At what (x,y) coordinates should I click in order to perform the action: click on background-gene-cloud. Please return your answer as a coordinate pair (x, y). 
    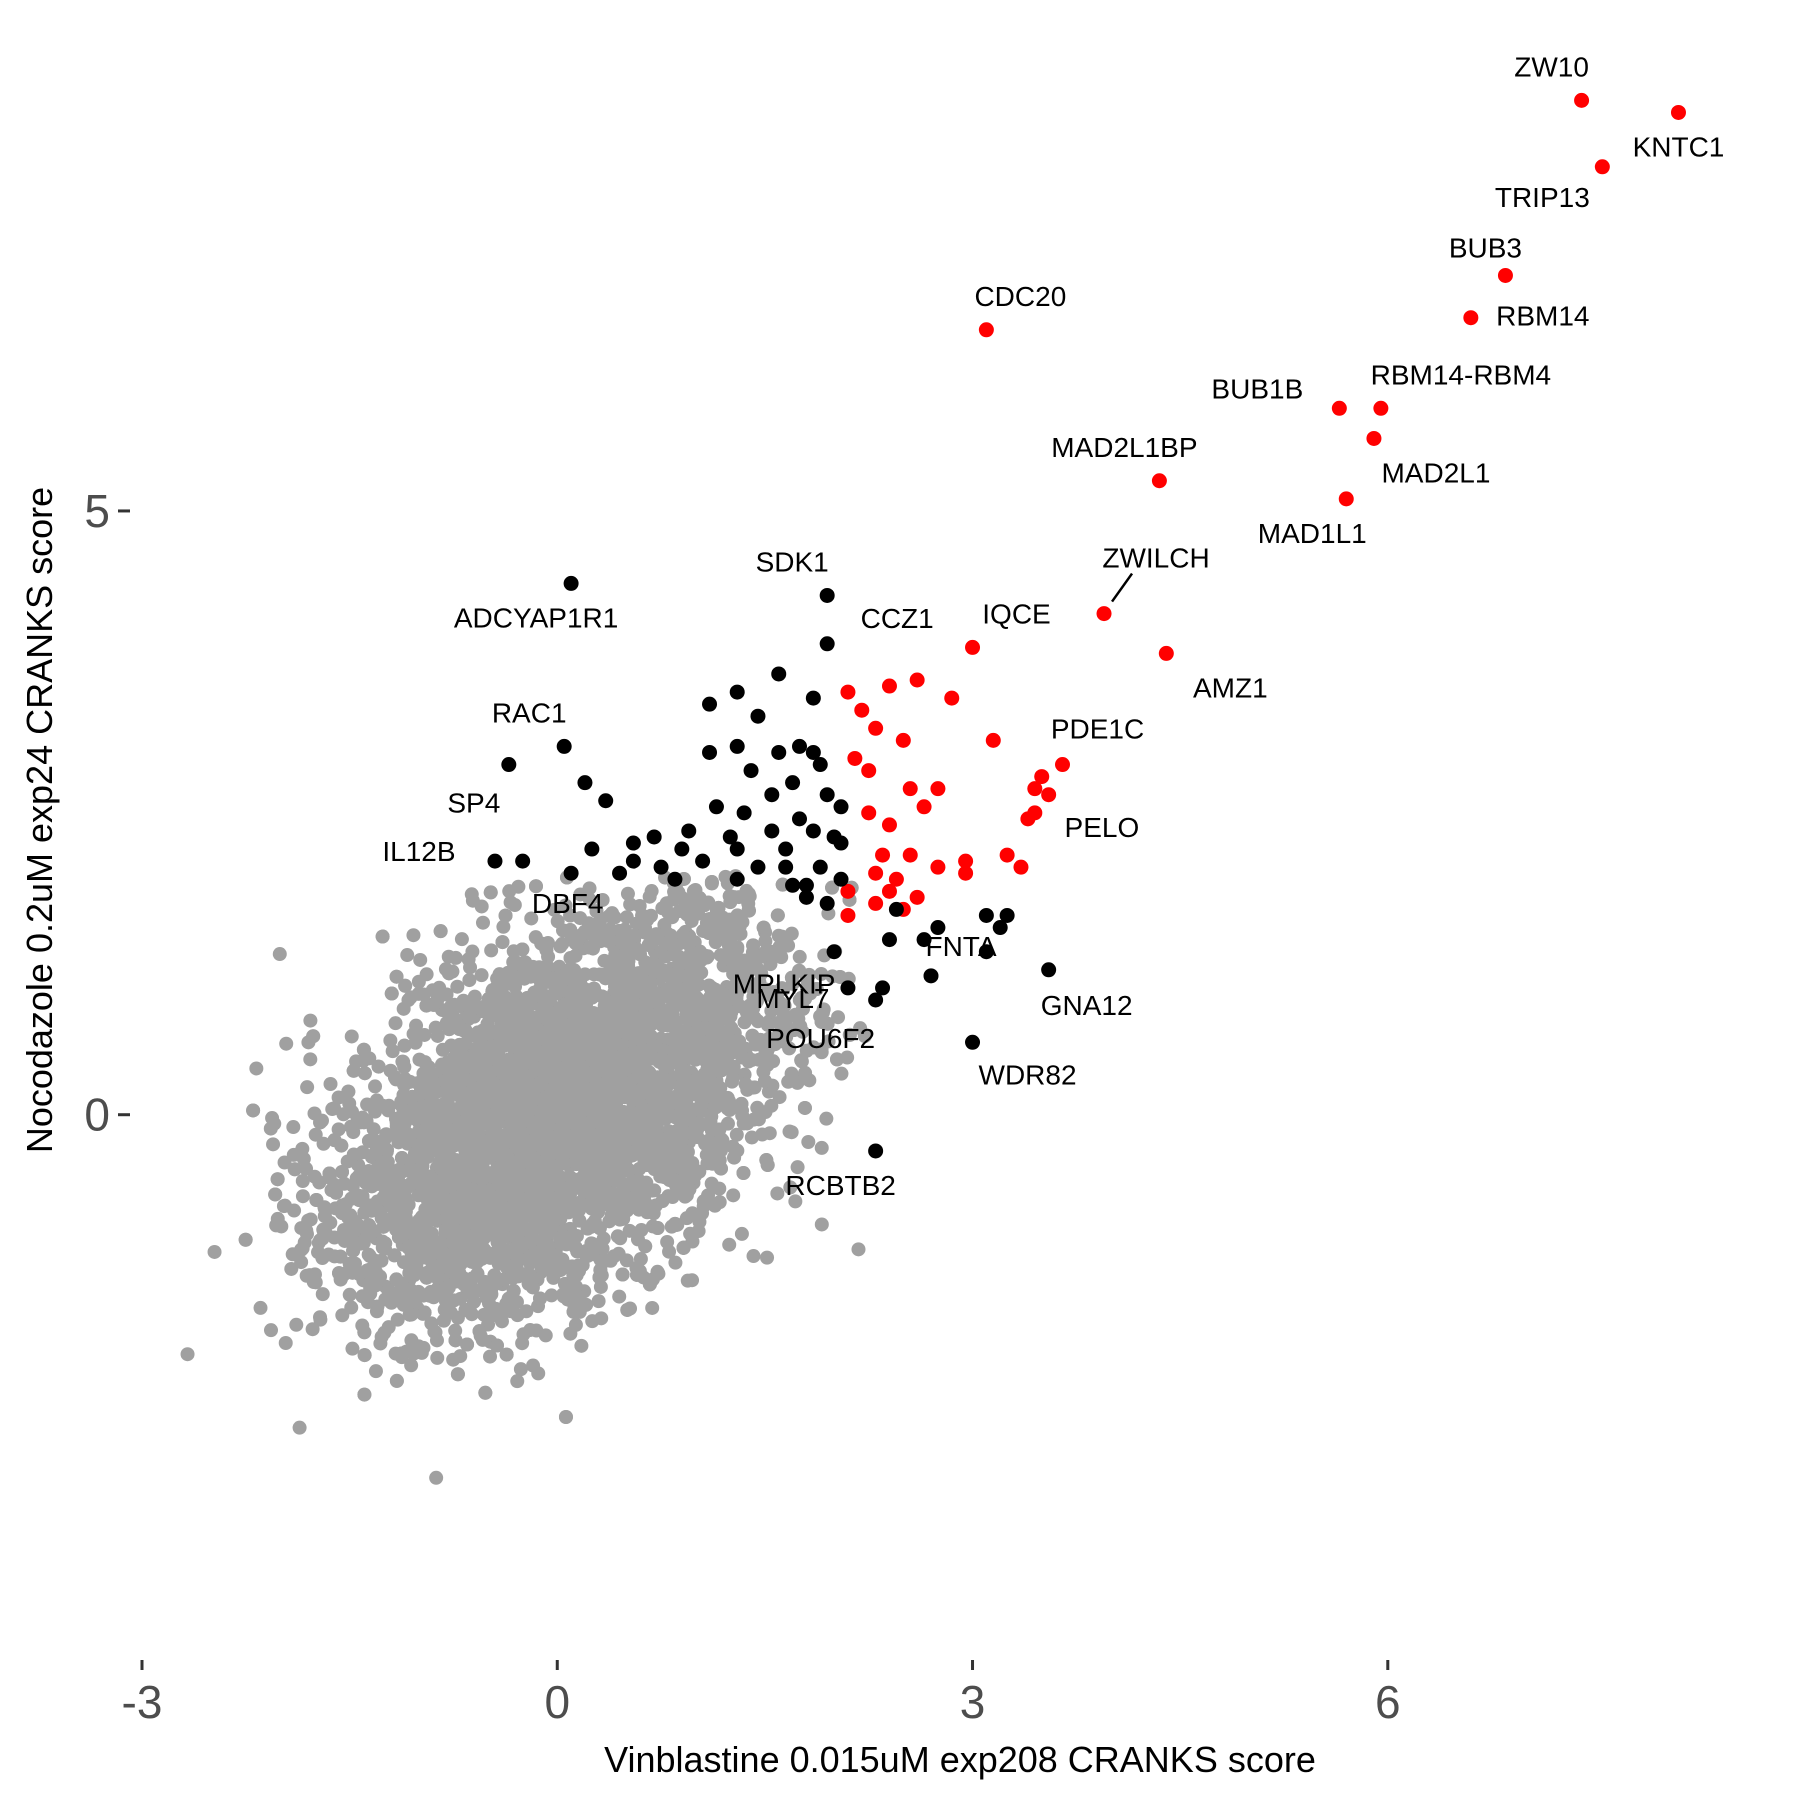
    Looking at the image, I should click on (526, 1177).